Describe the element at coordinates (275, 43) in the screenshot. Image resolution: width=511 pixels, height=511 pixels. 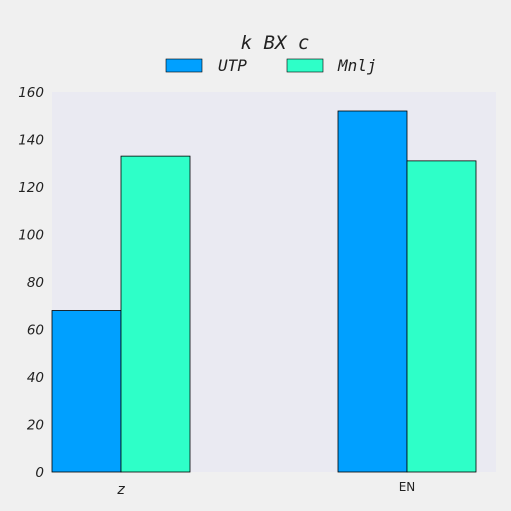
I see `chart-title: k BX c` at that location.